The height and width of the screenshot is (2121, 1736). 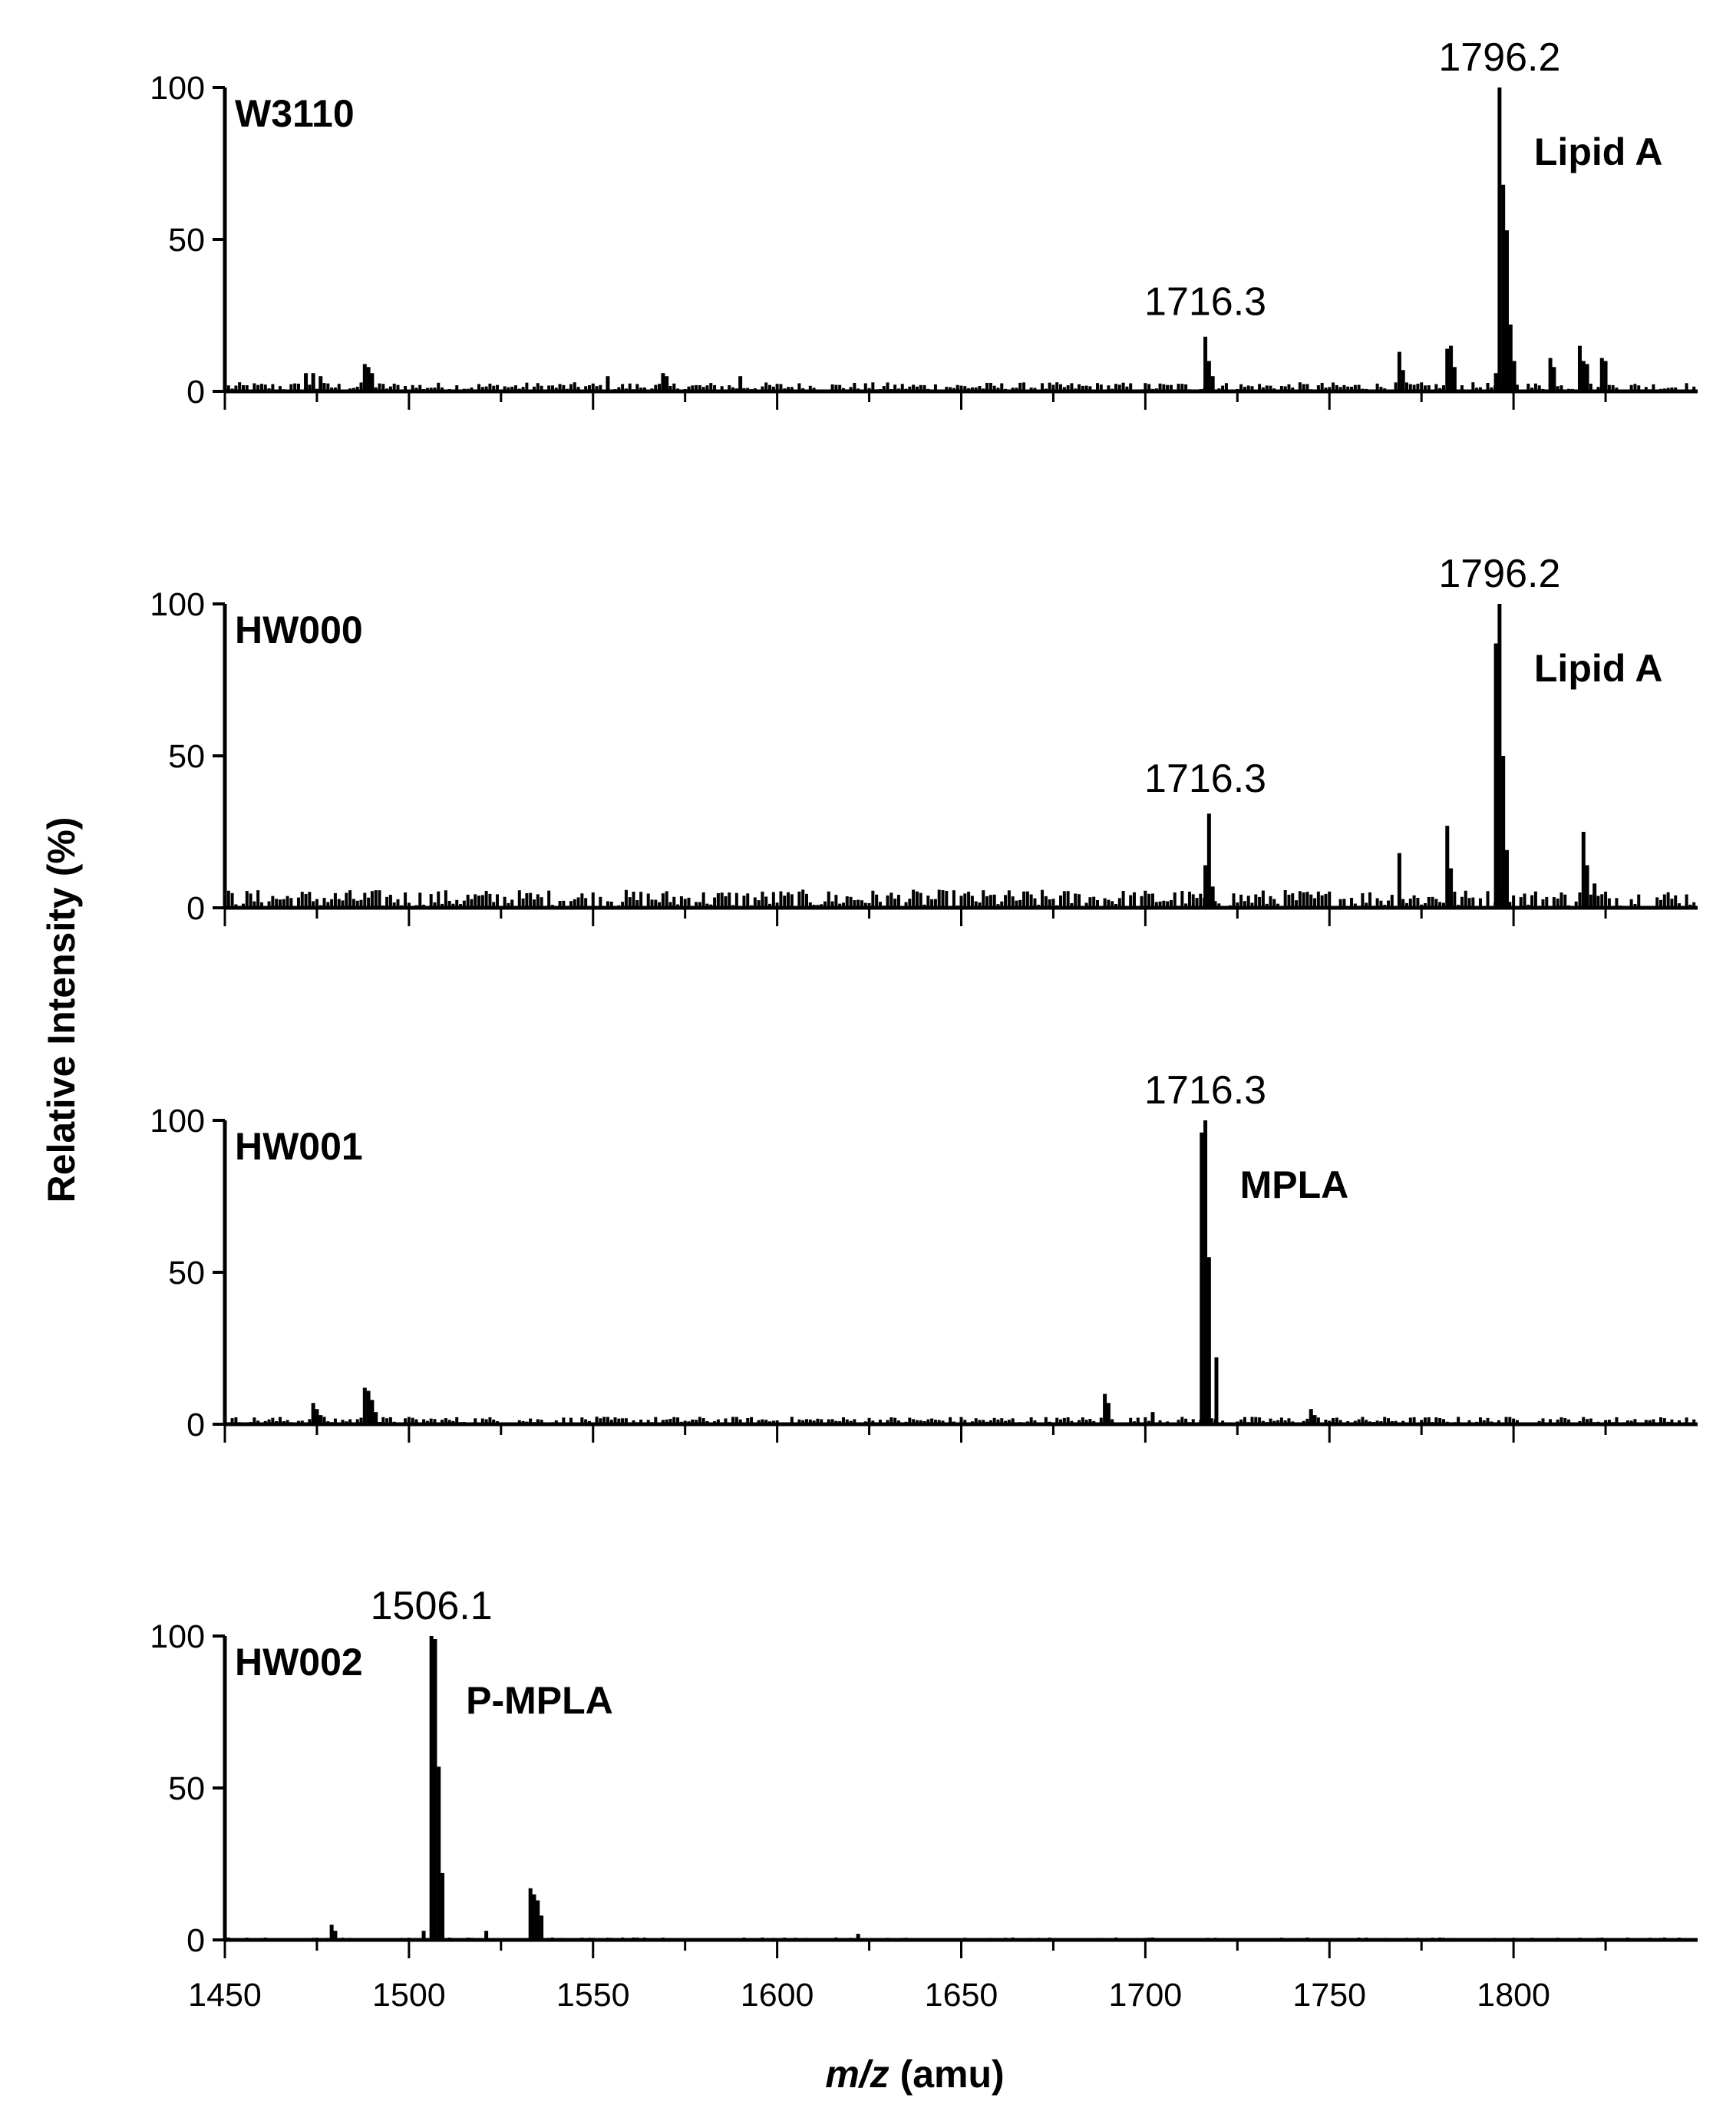 What do you see at coordinates (432, 1606) in the screenshot?
I see `peak-mz-label: 1506.1` at bounding box center [432, 1606].